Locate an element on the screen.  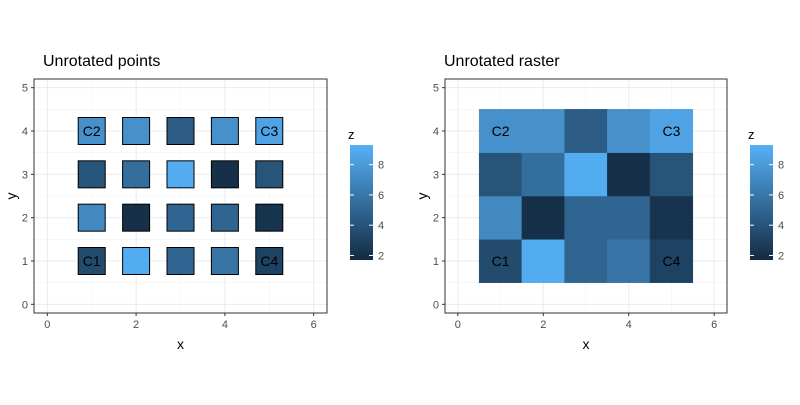
raster-cells: C1 C4 C2 C3 is located at coordinates (586, 196).